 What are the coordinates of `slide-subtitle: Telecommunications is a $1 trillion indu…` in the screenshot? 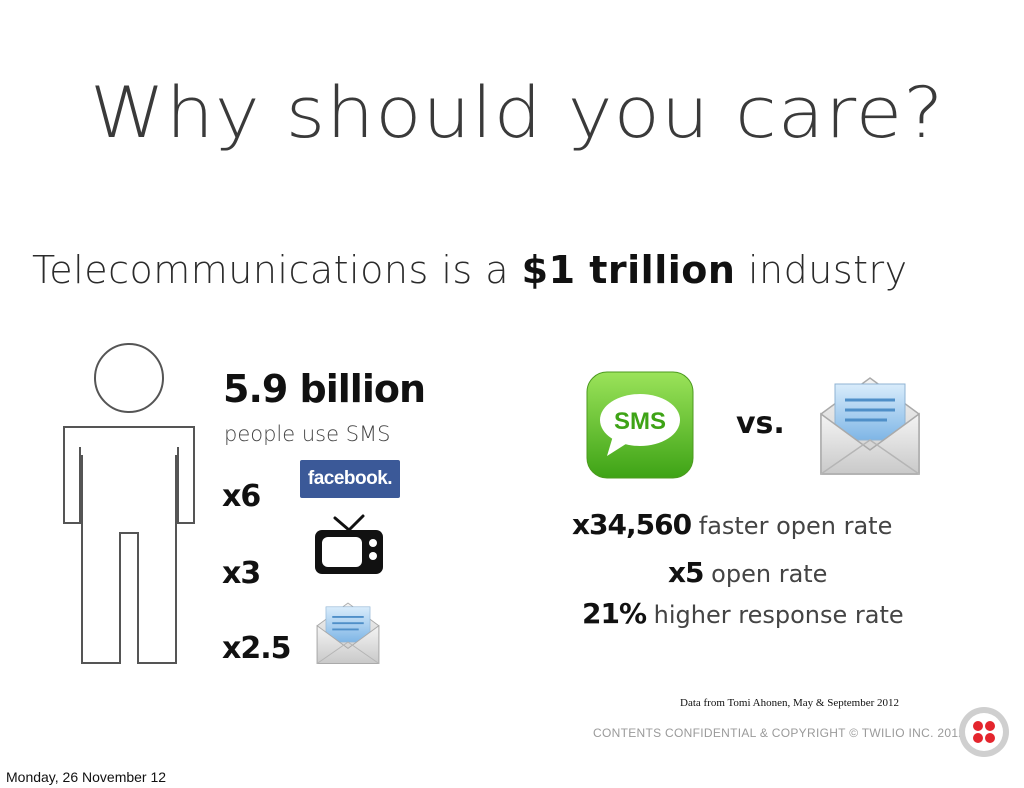 It's located at (470, 270).